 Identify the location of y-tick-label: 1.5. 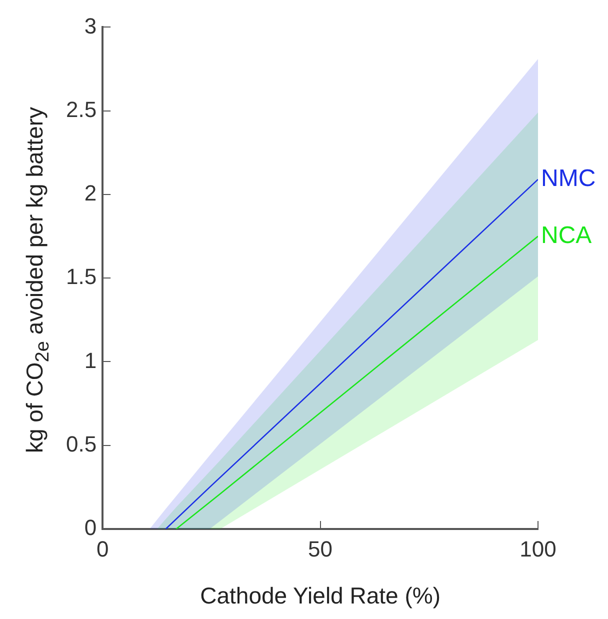
(81, 277).